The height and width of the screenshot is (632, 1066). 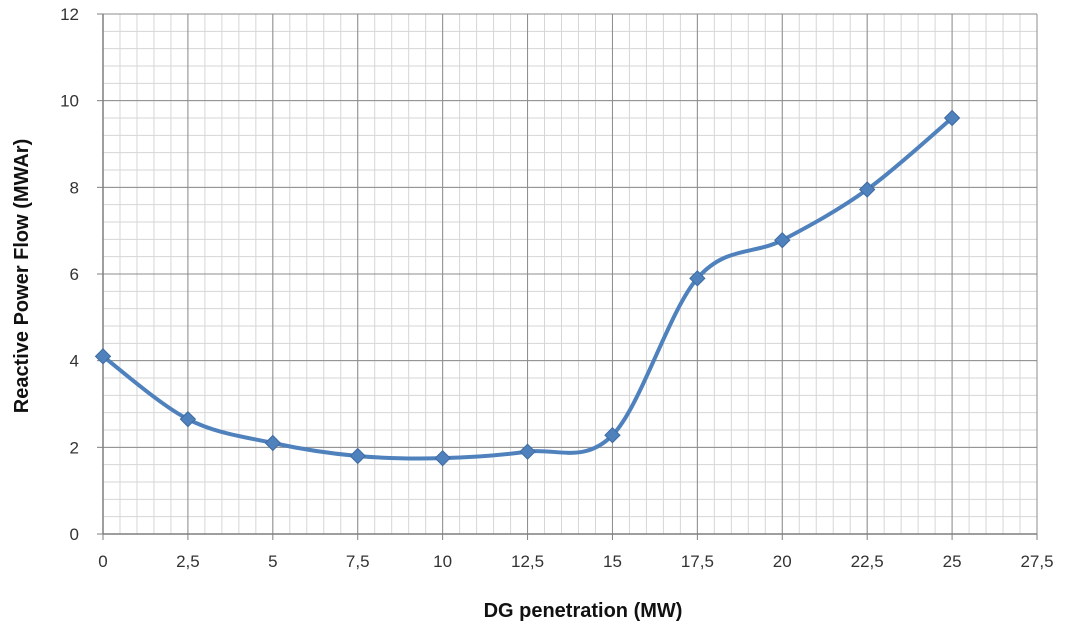 What do you see at coordinates (102, 561) in the screenshot?
I see `x-tick-label: 0` at bounding box center [102, 561].